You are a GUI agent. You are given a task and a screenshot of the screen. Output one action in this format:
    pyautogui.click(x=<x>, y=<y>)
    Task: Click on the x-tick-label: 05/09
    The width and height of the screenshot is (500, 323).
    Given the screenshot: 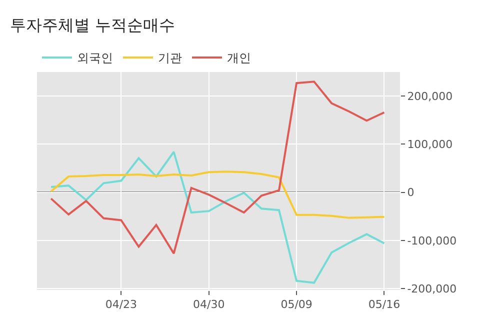 What is the action you would take?
    pyautogui.click(x=296, y=305)
    